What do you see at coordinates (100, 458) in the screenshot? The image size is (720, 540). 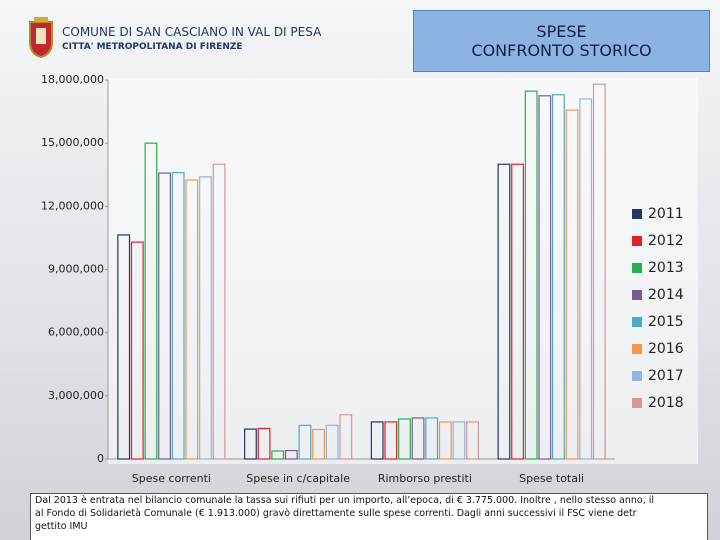 I see `y-tick-label: 0` at bounding box center [100, 458].